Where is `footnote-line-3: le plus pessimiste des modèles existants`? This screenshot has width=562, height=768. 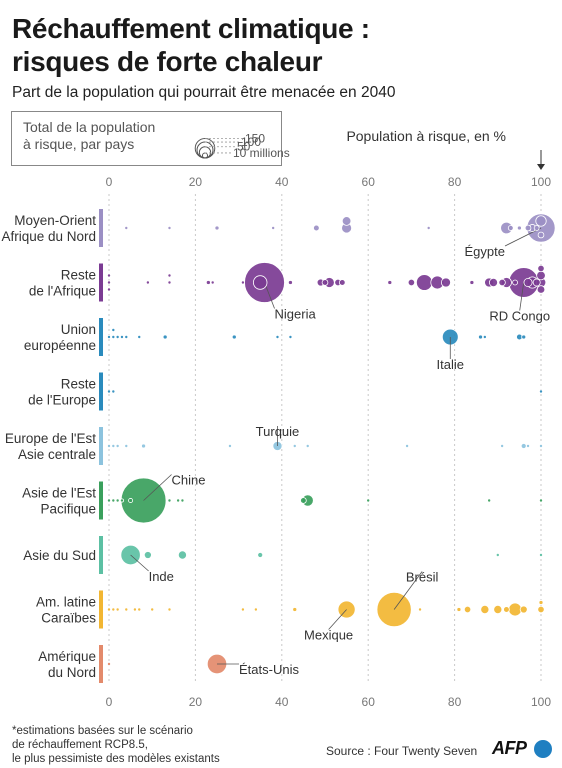
footnote-line-3: le plus pessimiste des modèles existants is located at coordinates (116, 759).